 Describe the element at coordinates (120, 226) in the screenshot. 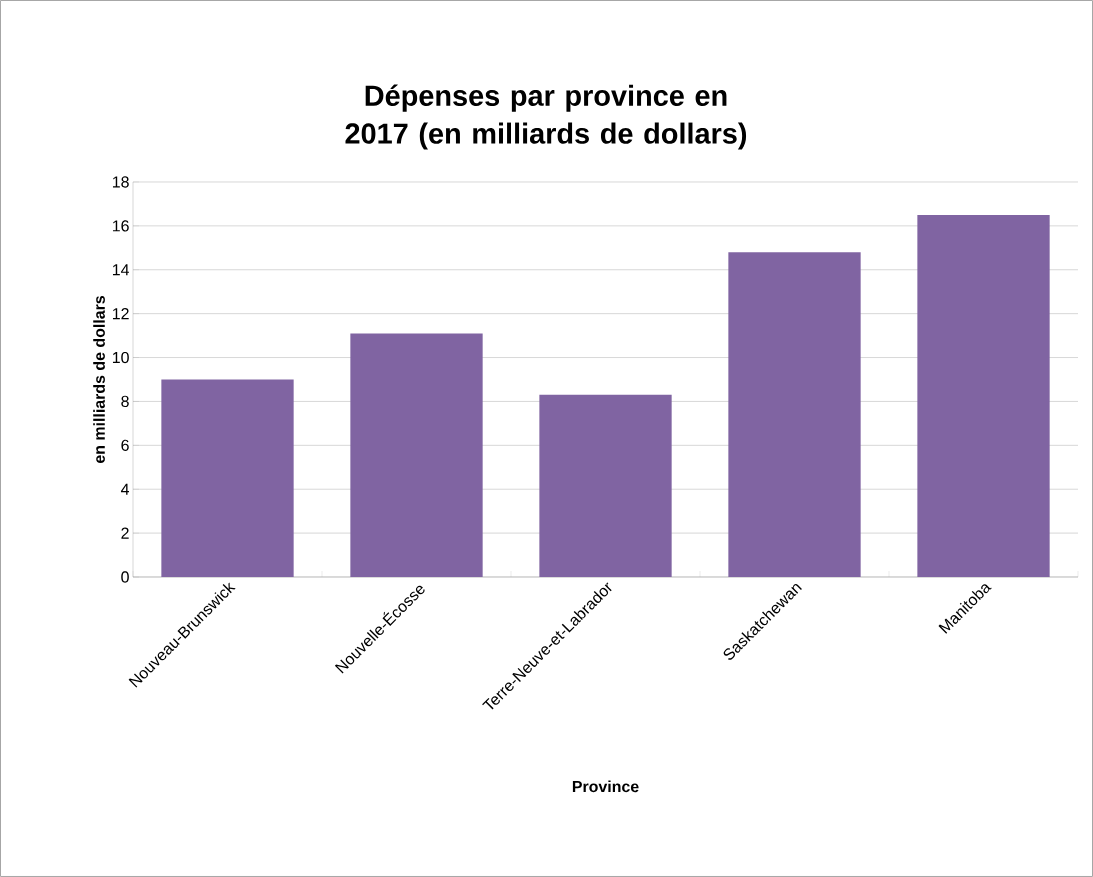

I see `y-tick-label: 16` at that location.